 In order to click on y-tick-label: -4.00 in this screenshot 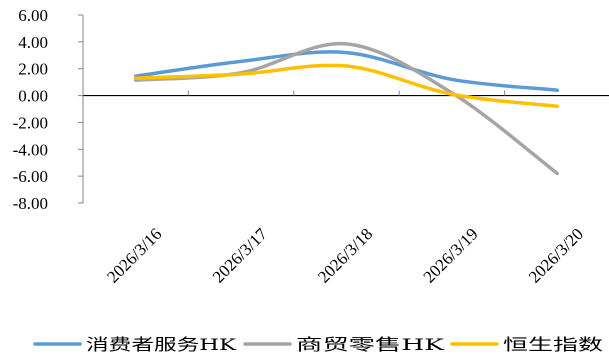, I will do `click(30, 149)`.